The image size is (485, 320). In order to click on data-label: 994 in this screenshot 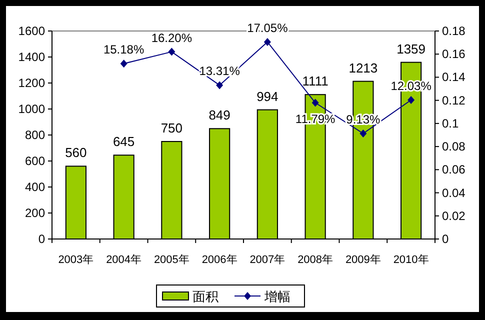, I will do `click(267, 96)`.